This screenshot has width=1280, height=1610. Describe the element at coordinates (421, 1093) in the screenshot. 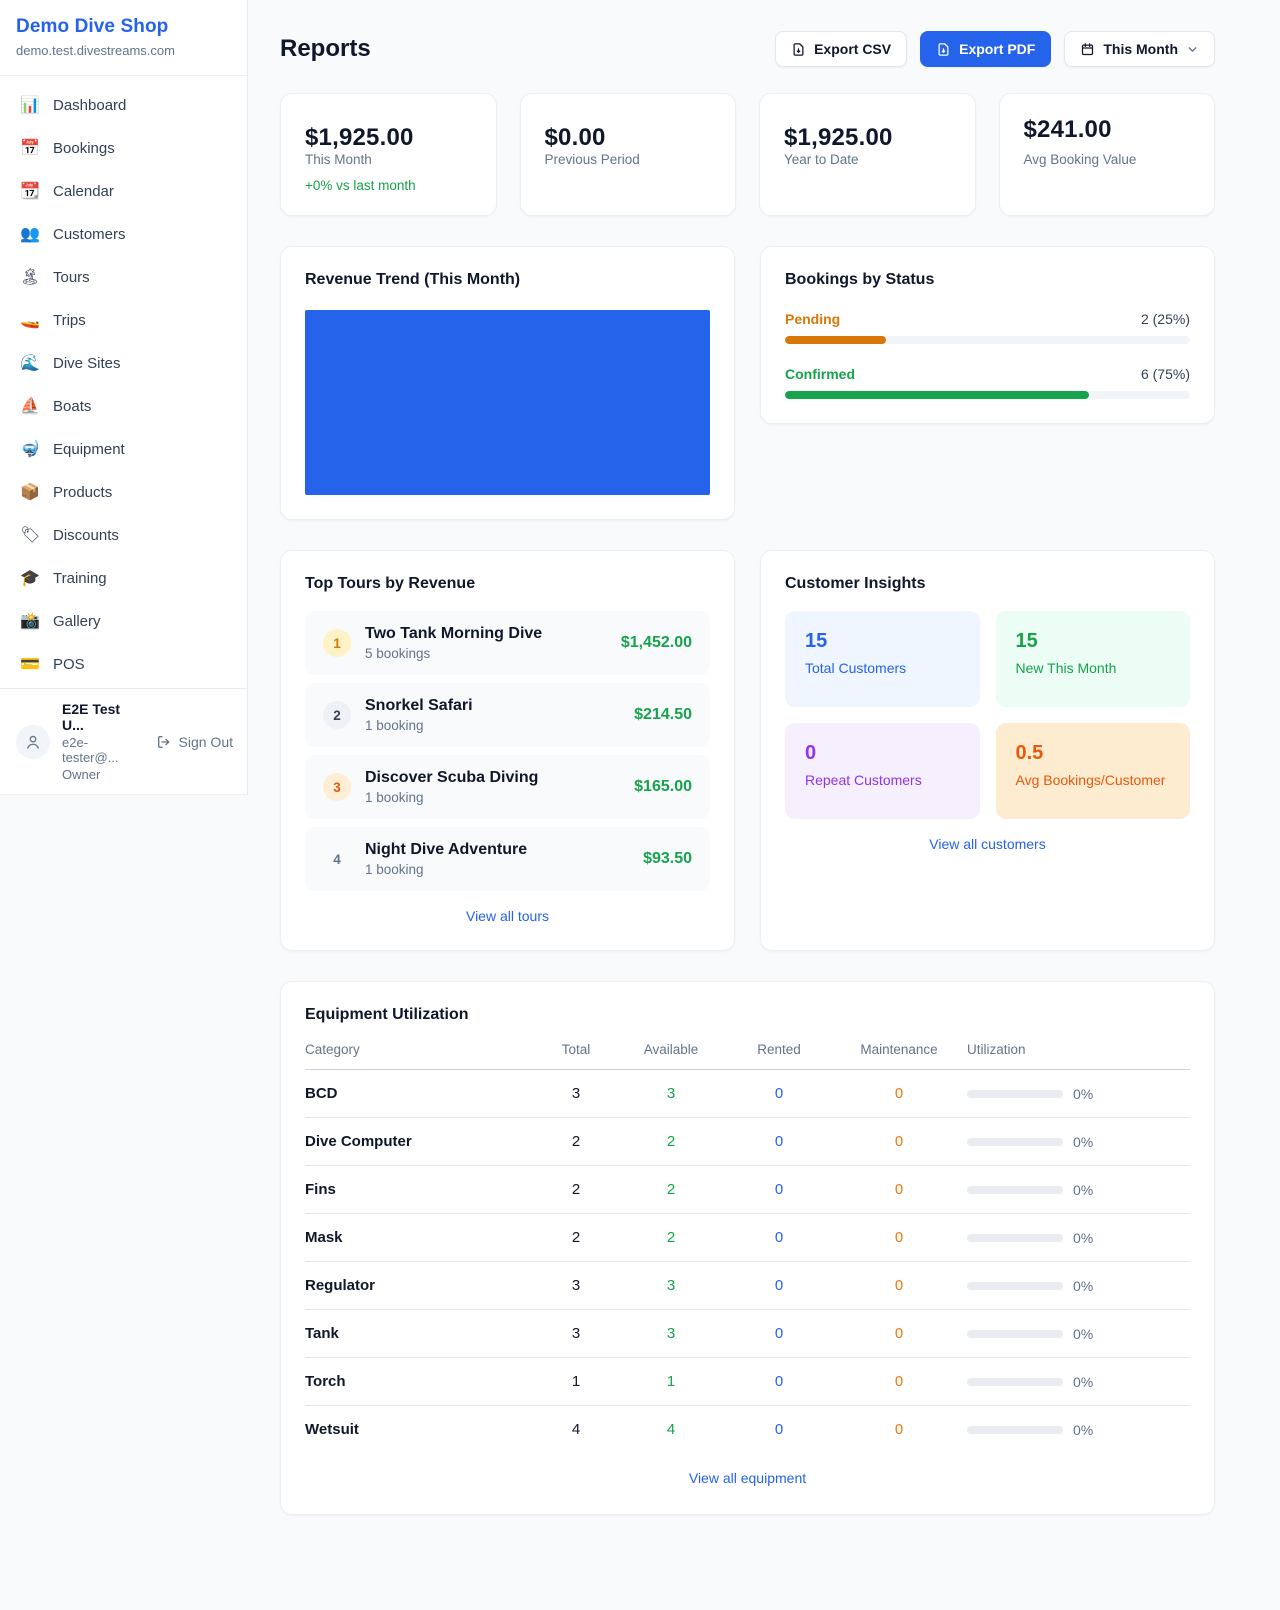

I see `cell-category: BCD` at that location.